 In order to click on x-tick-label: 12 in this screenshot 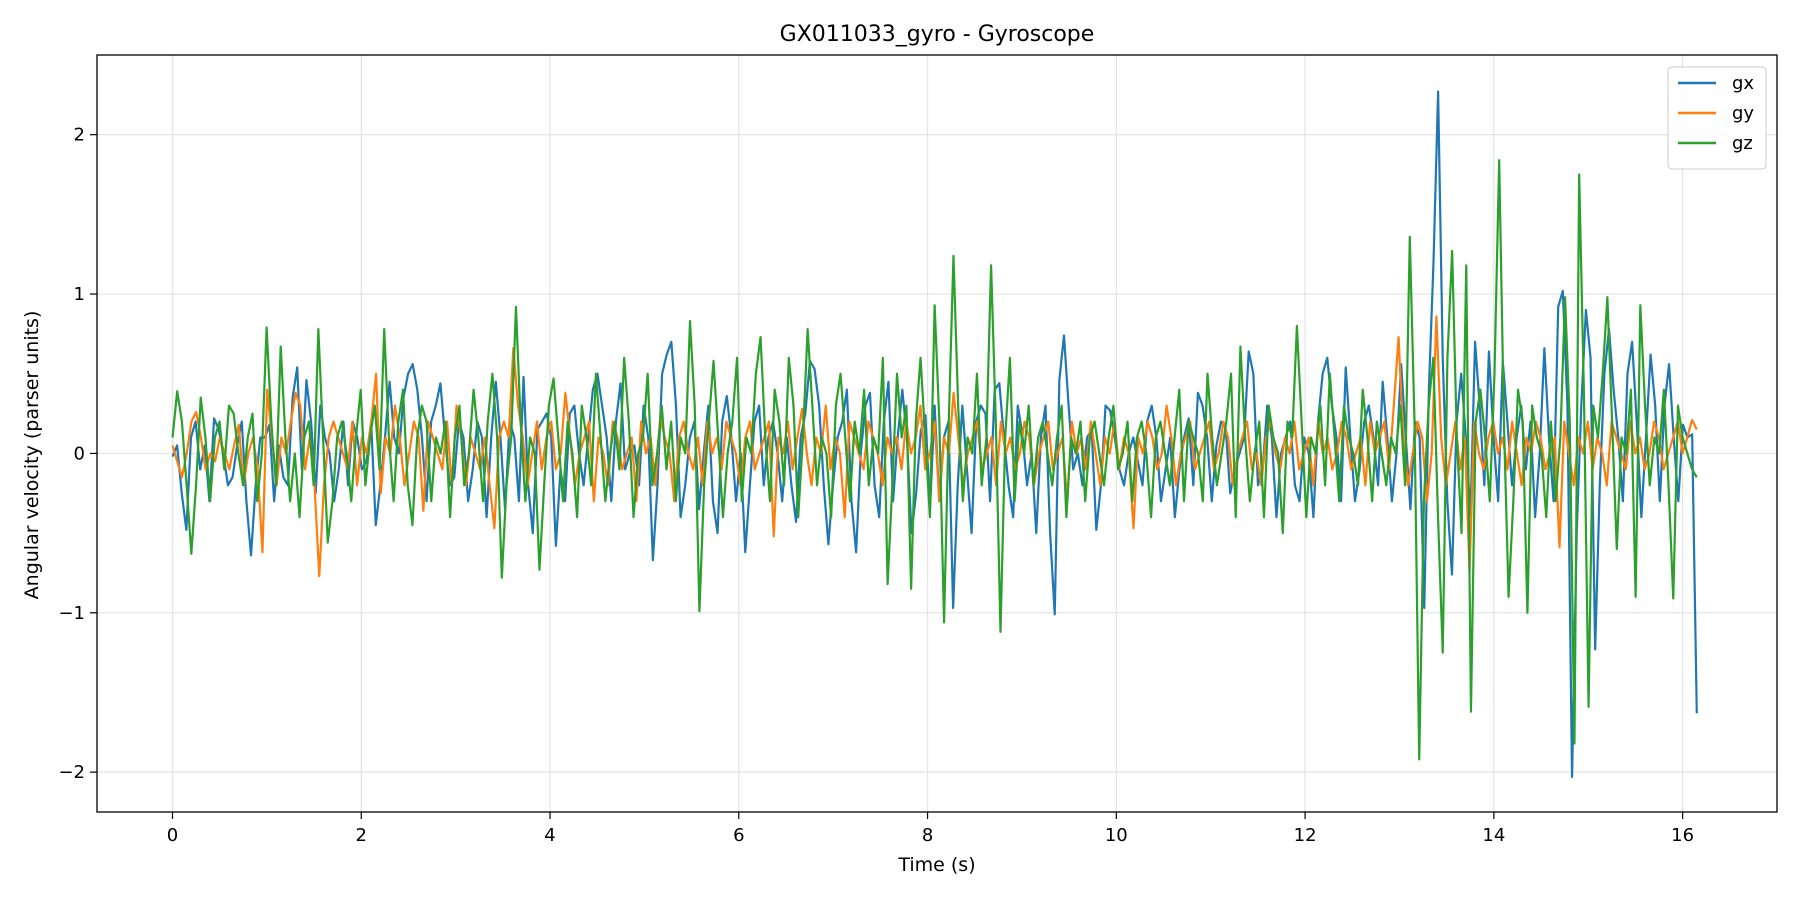, I will do `click(1305, 835)`.